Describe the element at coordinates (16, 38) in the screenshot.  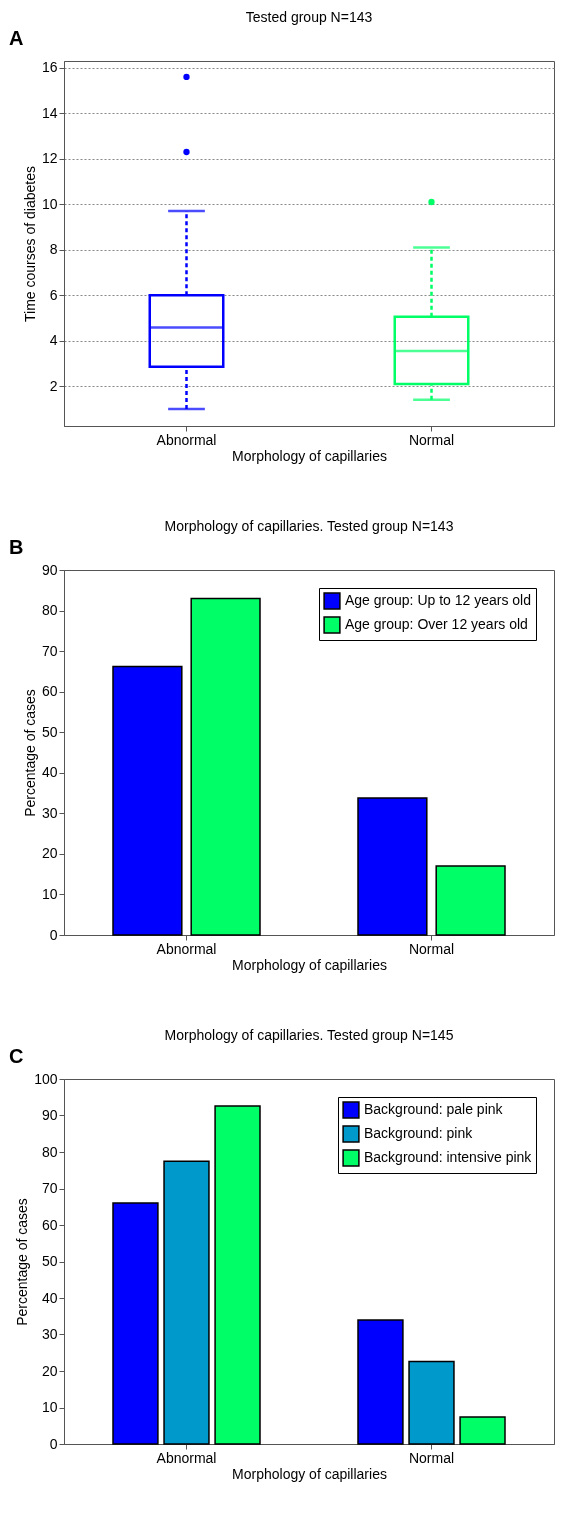
I see `text: A` at that location.